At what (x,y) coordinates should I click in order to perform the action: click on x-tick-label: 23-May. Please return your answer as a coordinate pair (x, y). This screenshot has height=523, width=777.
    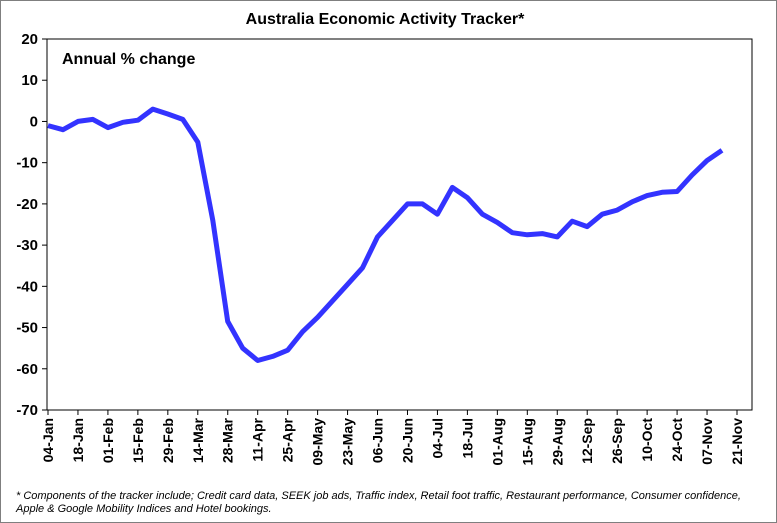
    Looking at the image, I should click on (348, 442).